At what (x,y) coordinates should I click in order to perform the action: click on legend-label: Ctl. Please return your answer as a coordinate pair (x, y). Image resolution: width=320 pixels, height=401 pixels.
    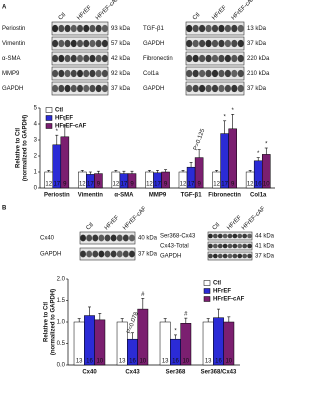
    Looking at the image, I should click on (217, 284).